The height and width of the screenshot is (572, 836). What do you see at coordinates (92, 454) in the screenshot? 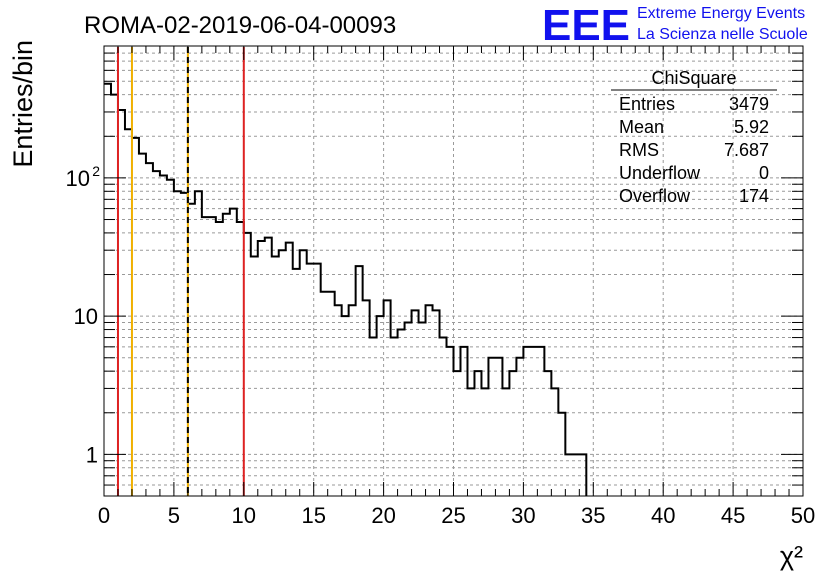
I see `y-tick-label: 1` at bounding box center [92, 454].